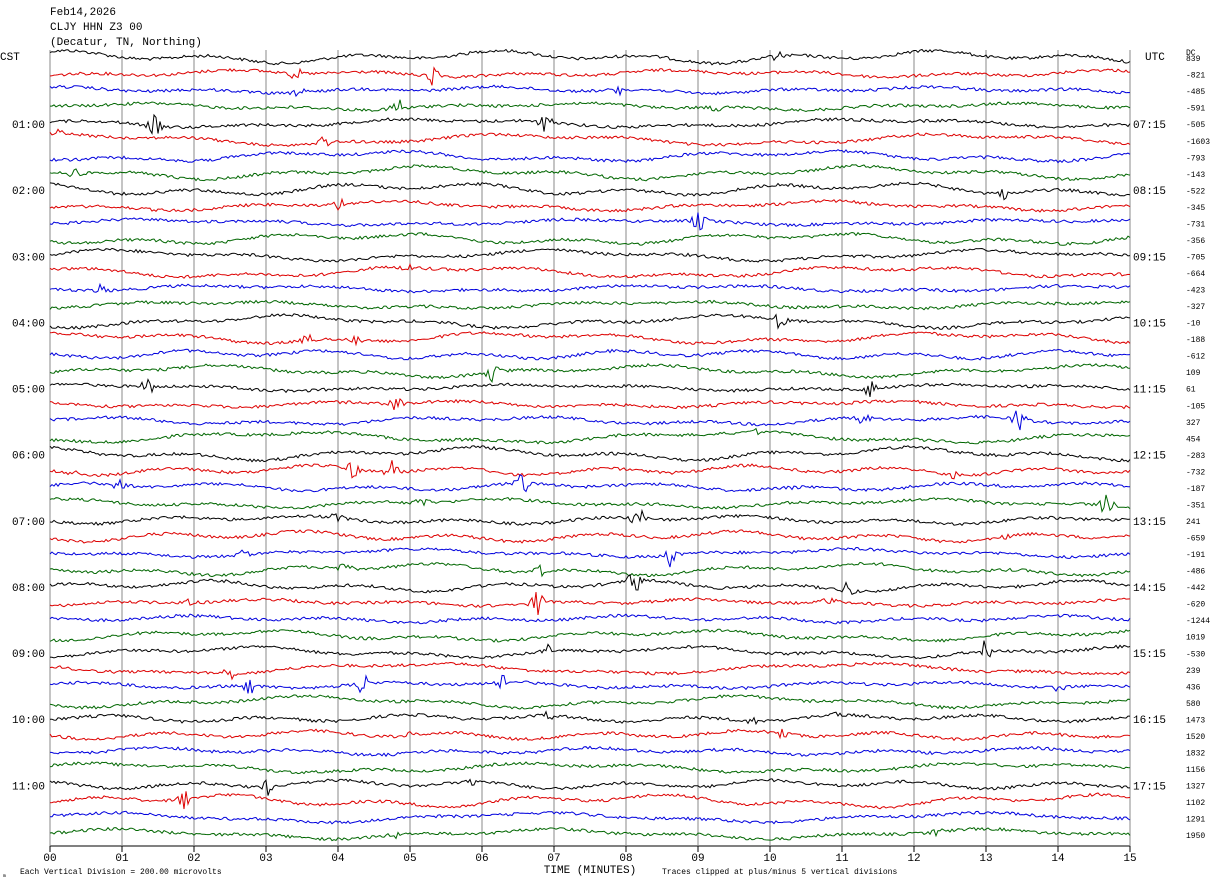 The image size is (1210, 886). What do you see at coordinates (1195, 654) in the screenshot?
I see `dc-value: -530` at bounding box center [1195, 654].